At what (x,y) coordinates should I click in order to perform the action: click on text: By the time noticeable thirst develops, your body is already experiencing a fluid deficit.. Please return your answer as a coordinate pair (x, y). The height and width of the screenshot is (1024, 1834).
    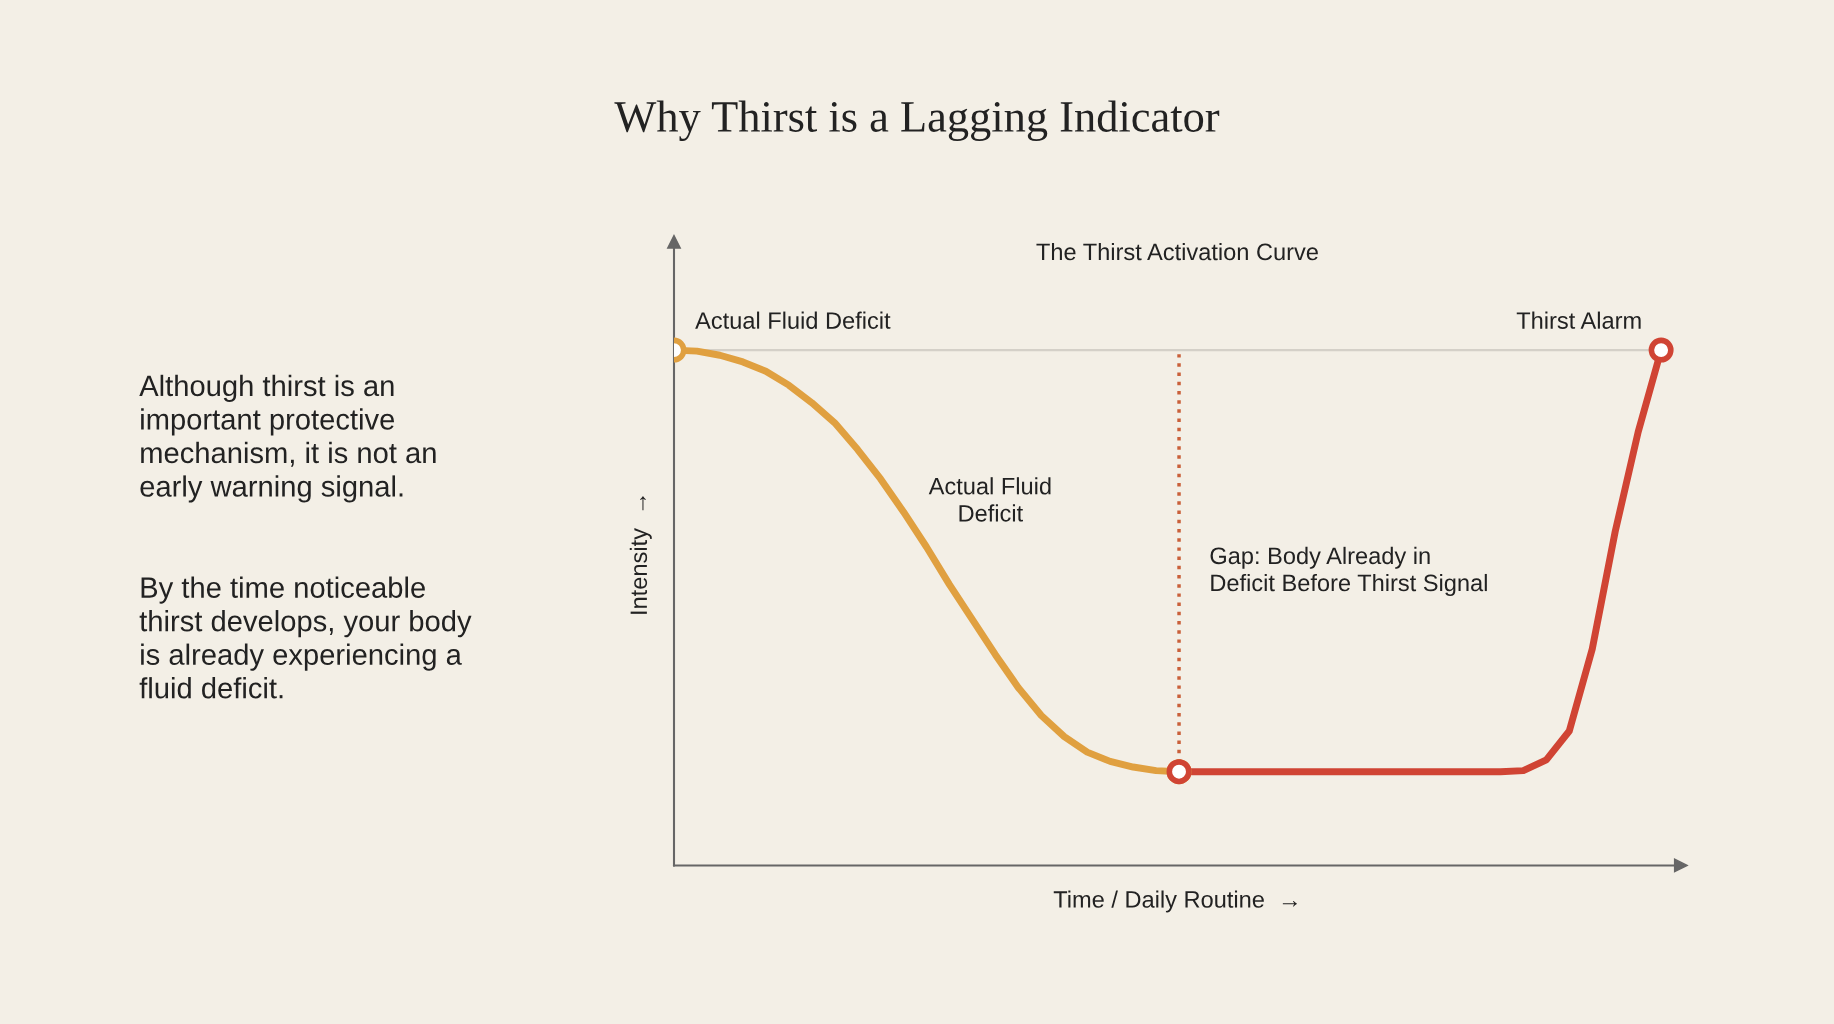
    Looking at the image, I should click on (305, 637).